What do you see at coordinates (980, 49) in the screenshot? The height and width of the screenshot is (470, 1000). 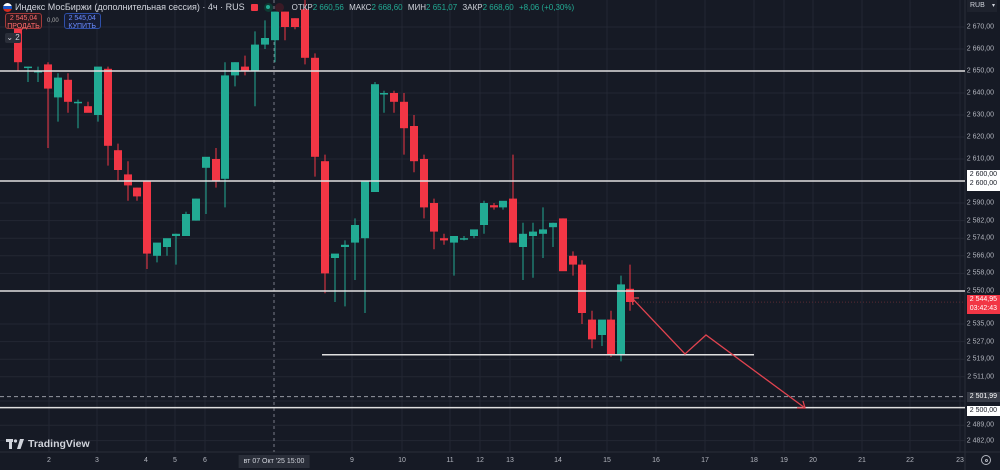 I see `price-tick-label: 2 660,00` at bounding box center [980, 49].